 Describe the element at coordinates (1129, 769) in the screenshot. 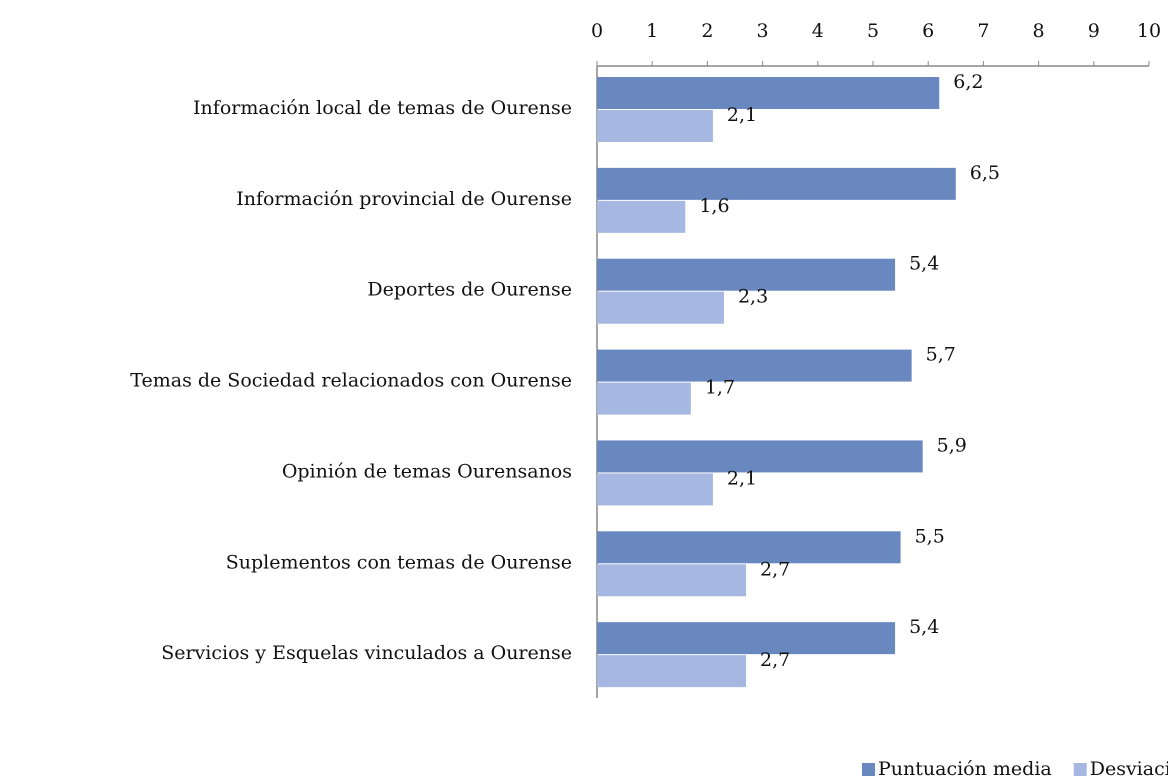

I see `legend-label: Desviación std.` at that location.